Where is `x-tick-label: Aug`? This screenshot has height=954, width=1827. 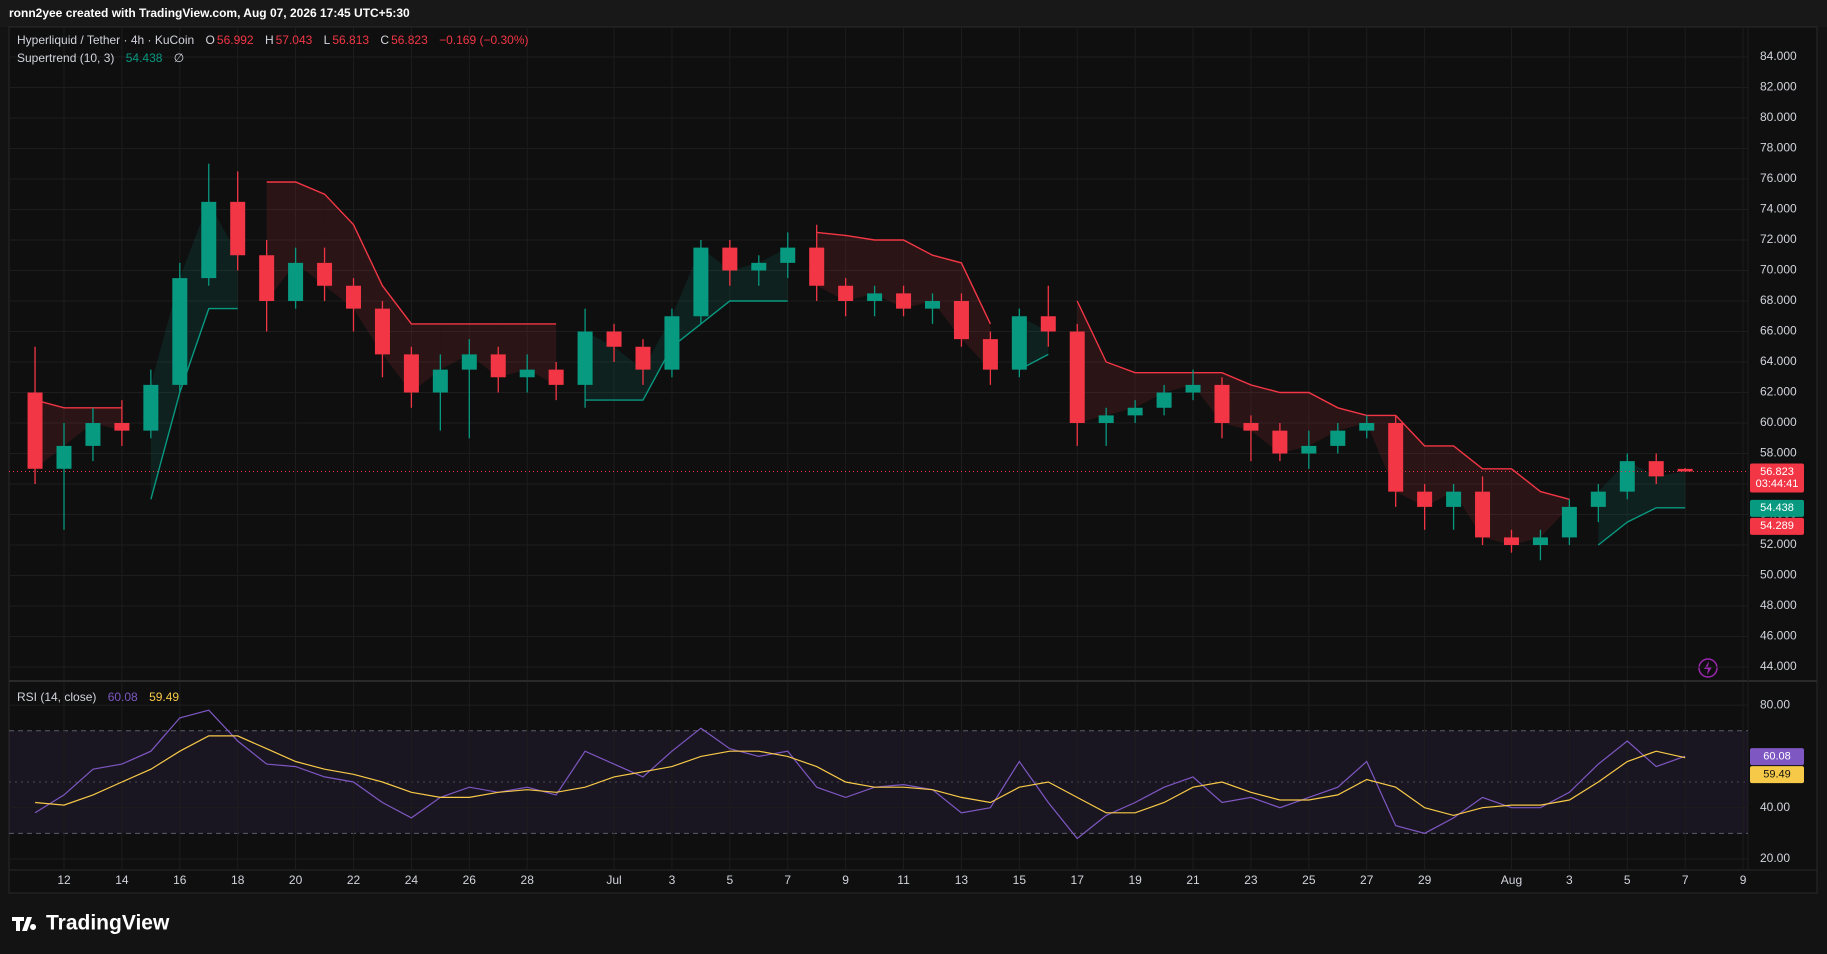
x-tick-label: Aug is located at coordinates (1511, 880).